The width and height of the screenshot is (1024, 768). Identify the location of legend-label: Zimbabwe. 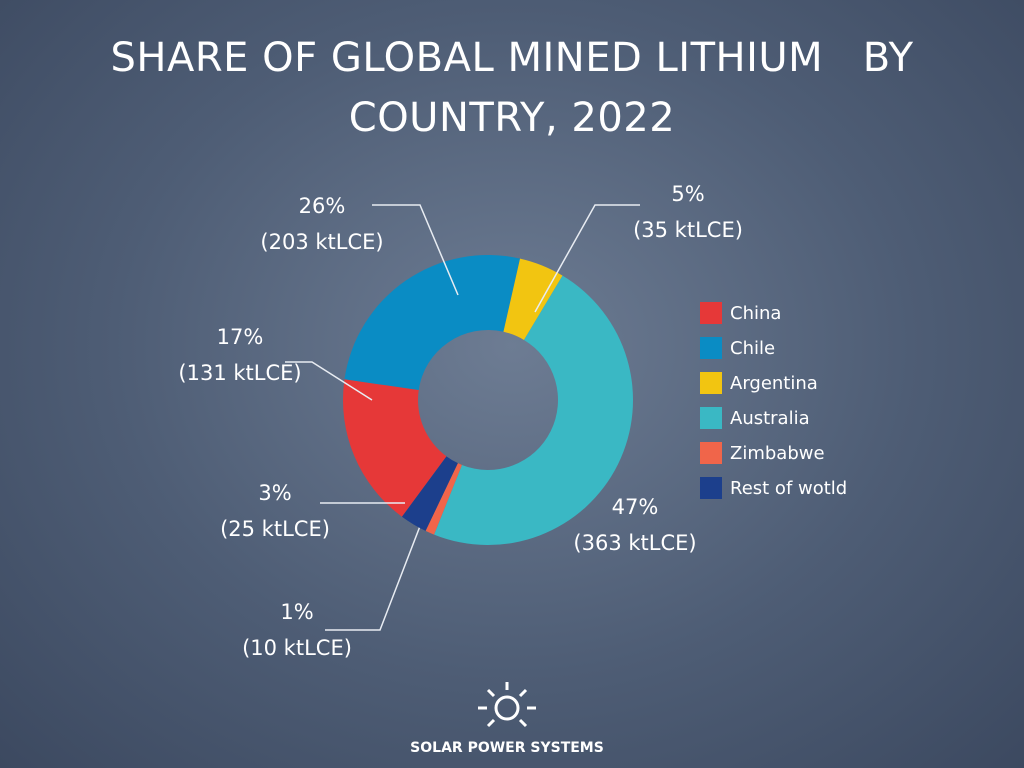
(777, 453).